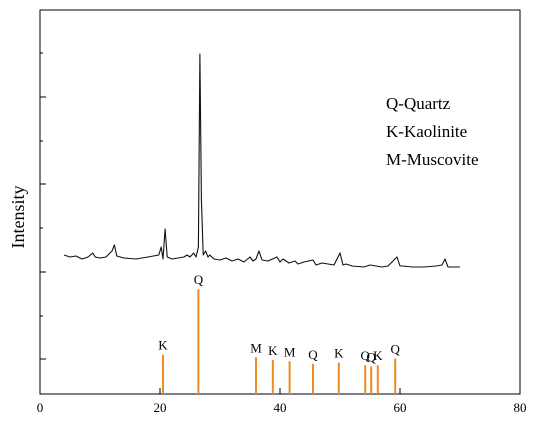 The height and width of the screenshot is (438, 550). What do you see at coordinates (400, 407) in the screenshot?
I see `x-tick-label: 60` at bounding box center [400, 407].